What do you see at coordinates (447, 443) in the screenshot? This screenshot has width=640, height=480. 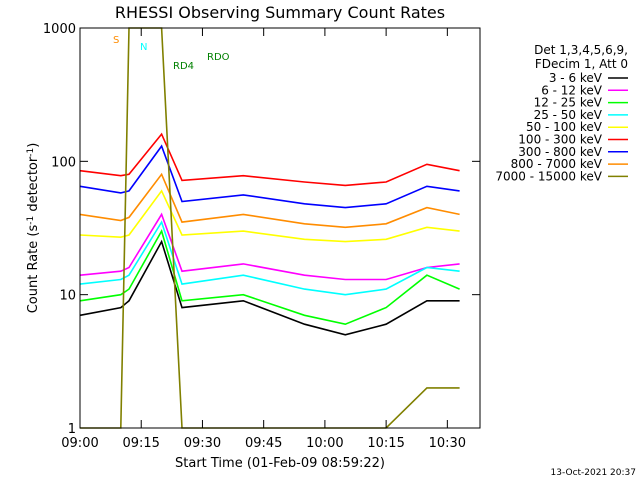 I see `x-tick-label-6: 10:30` at bounding box center [447, 443].